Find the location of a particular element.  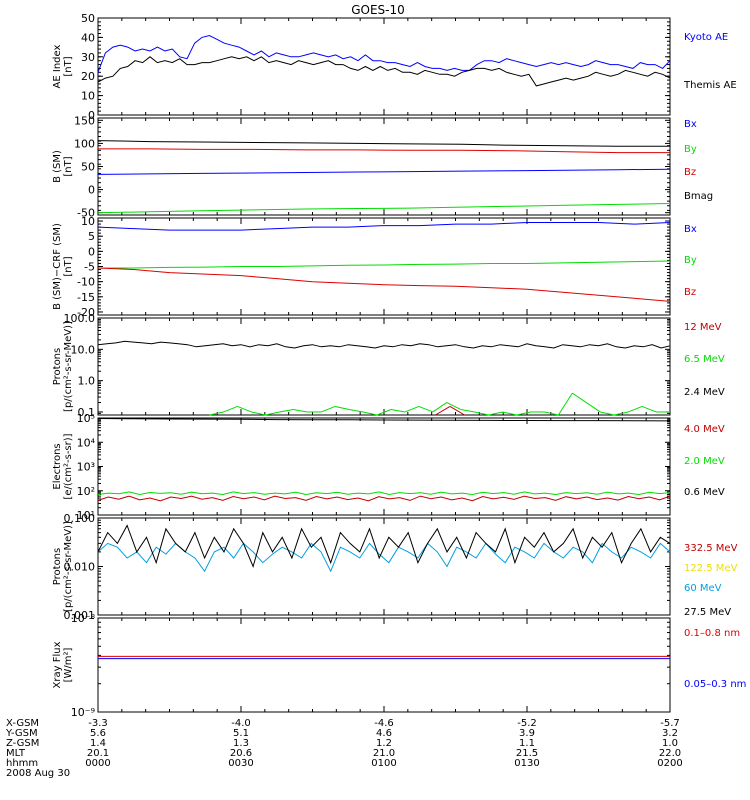

panel-ae: 0 10 20 30 40 50 AE Index [nT] Kyoto AE Themis AE is located at coordinates (394, 67).